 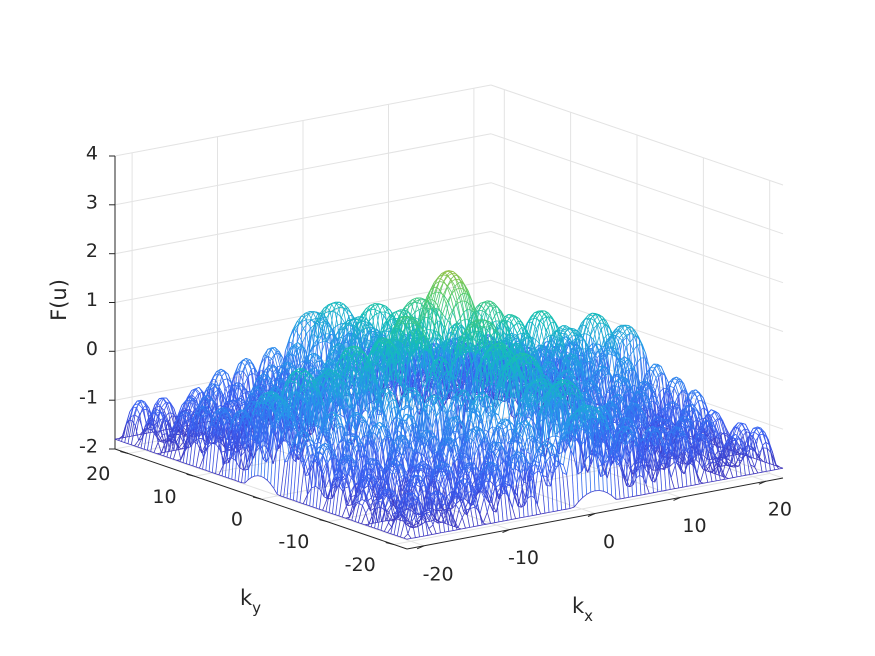 I want to click on grid-line-backwall-z, so click(x=303, y=315).